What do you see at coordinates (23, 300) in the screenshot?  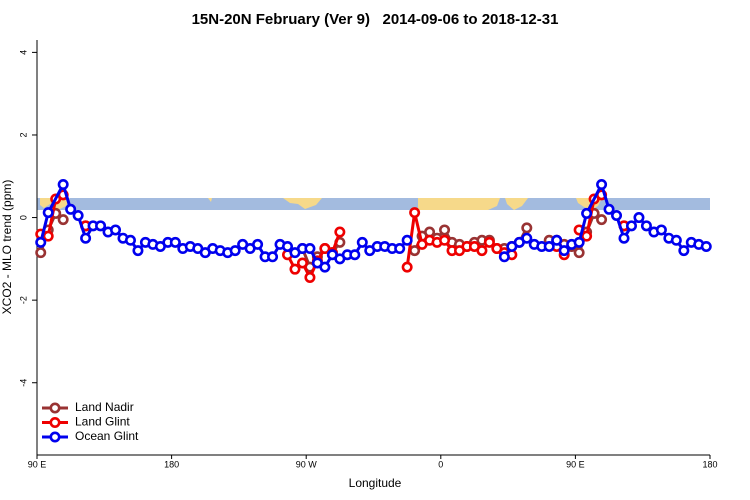 I see `y-tick-label: -2` at bounding box center [23, 300].